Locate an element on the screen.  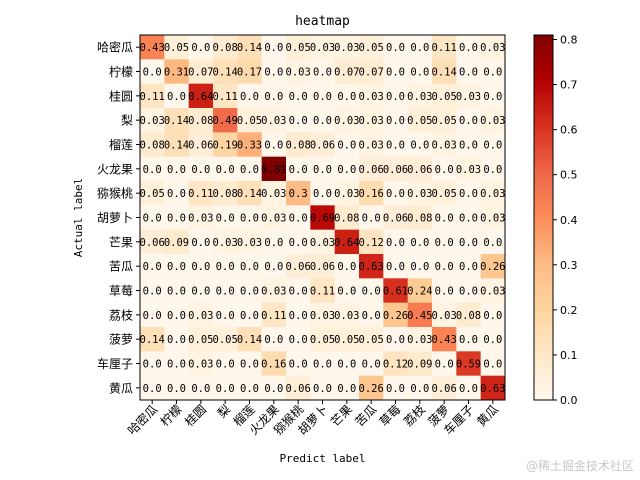
x-tick-label: 芒果 is located at coordinates (341, 416).